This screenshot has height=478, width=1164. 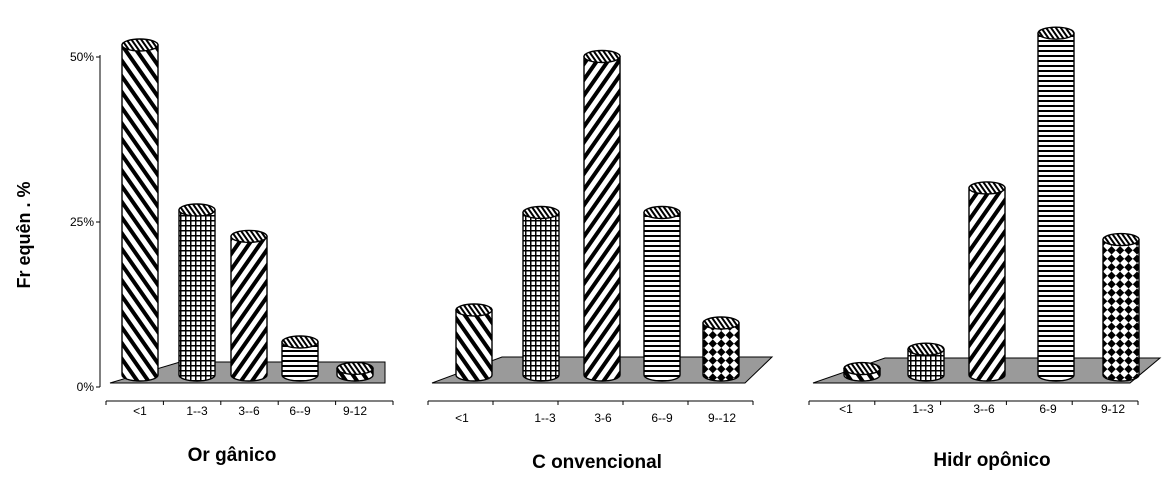 I want to click on panel-3-bar-2-top, so click(x=926, y=349).